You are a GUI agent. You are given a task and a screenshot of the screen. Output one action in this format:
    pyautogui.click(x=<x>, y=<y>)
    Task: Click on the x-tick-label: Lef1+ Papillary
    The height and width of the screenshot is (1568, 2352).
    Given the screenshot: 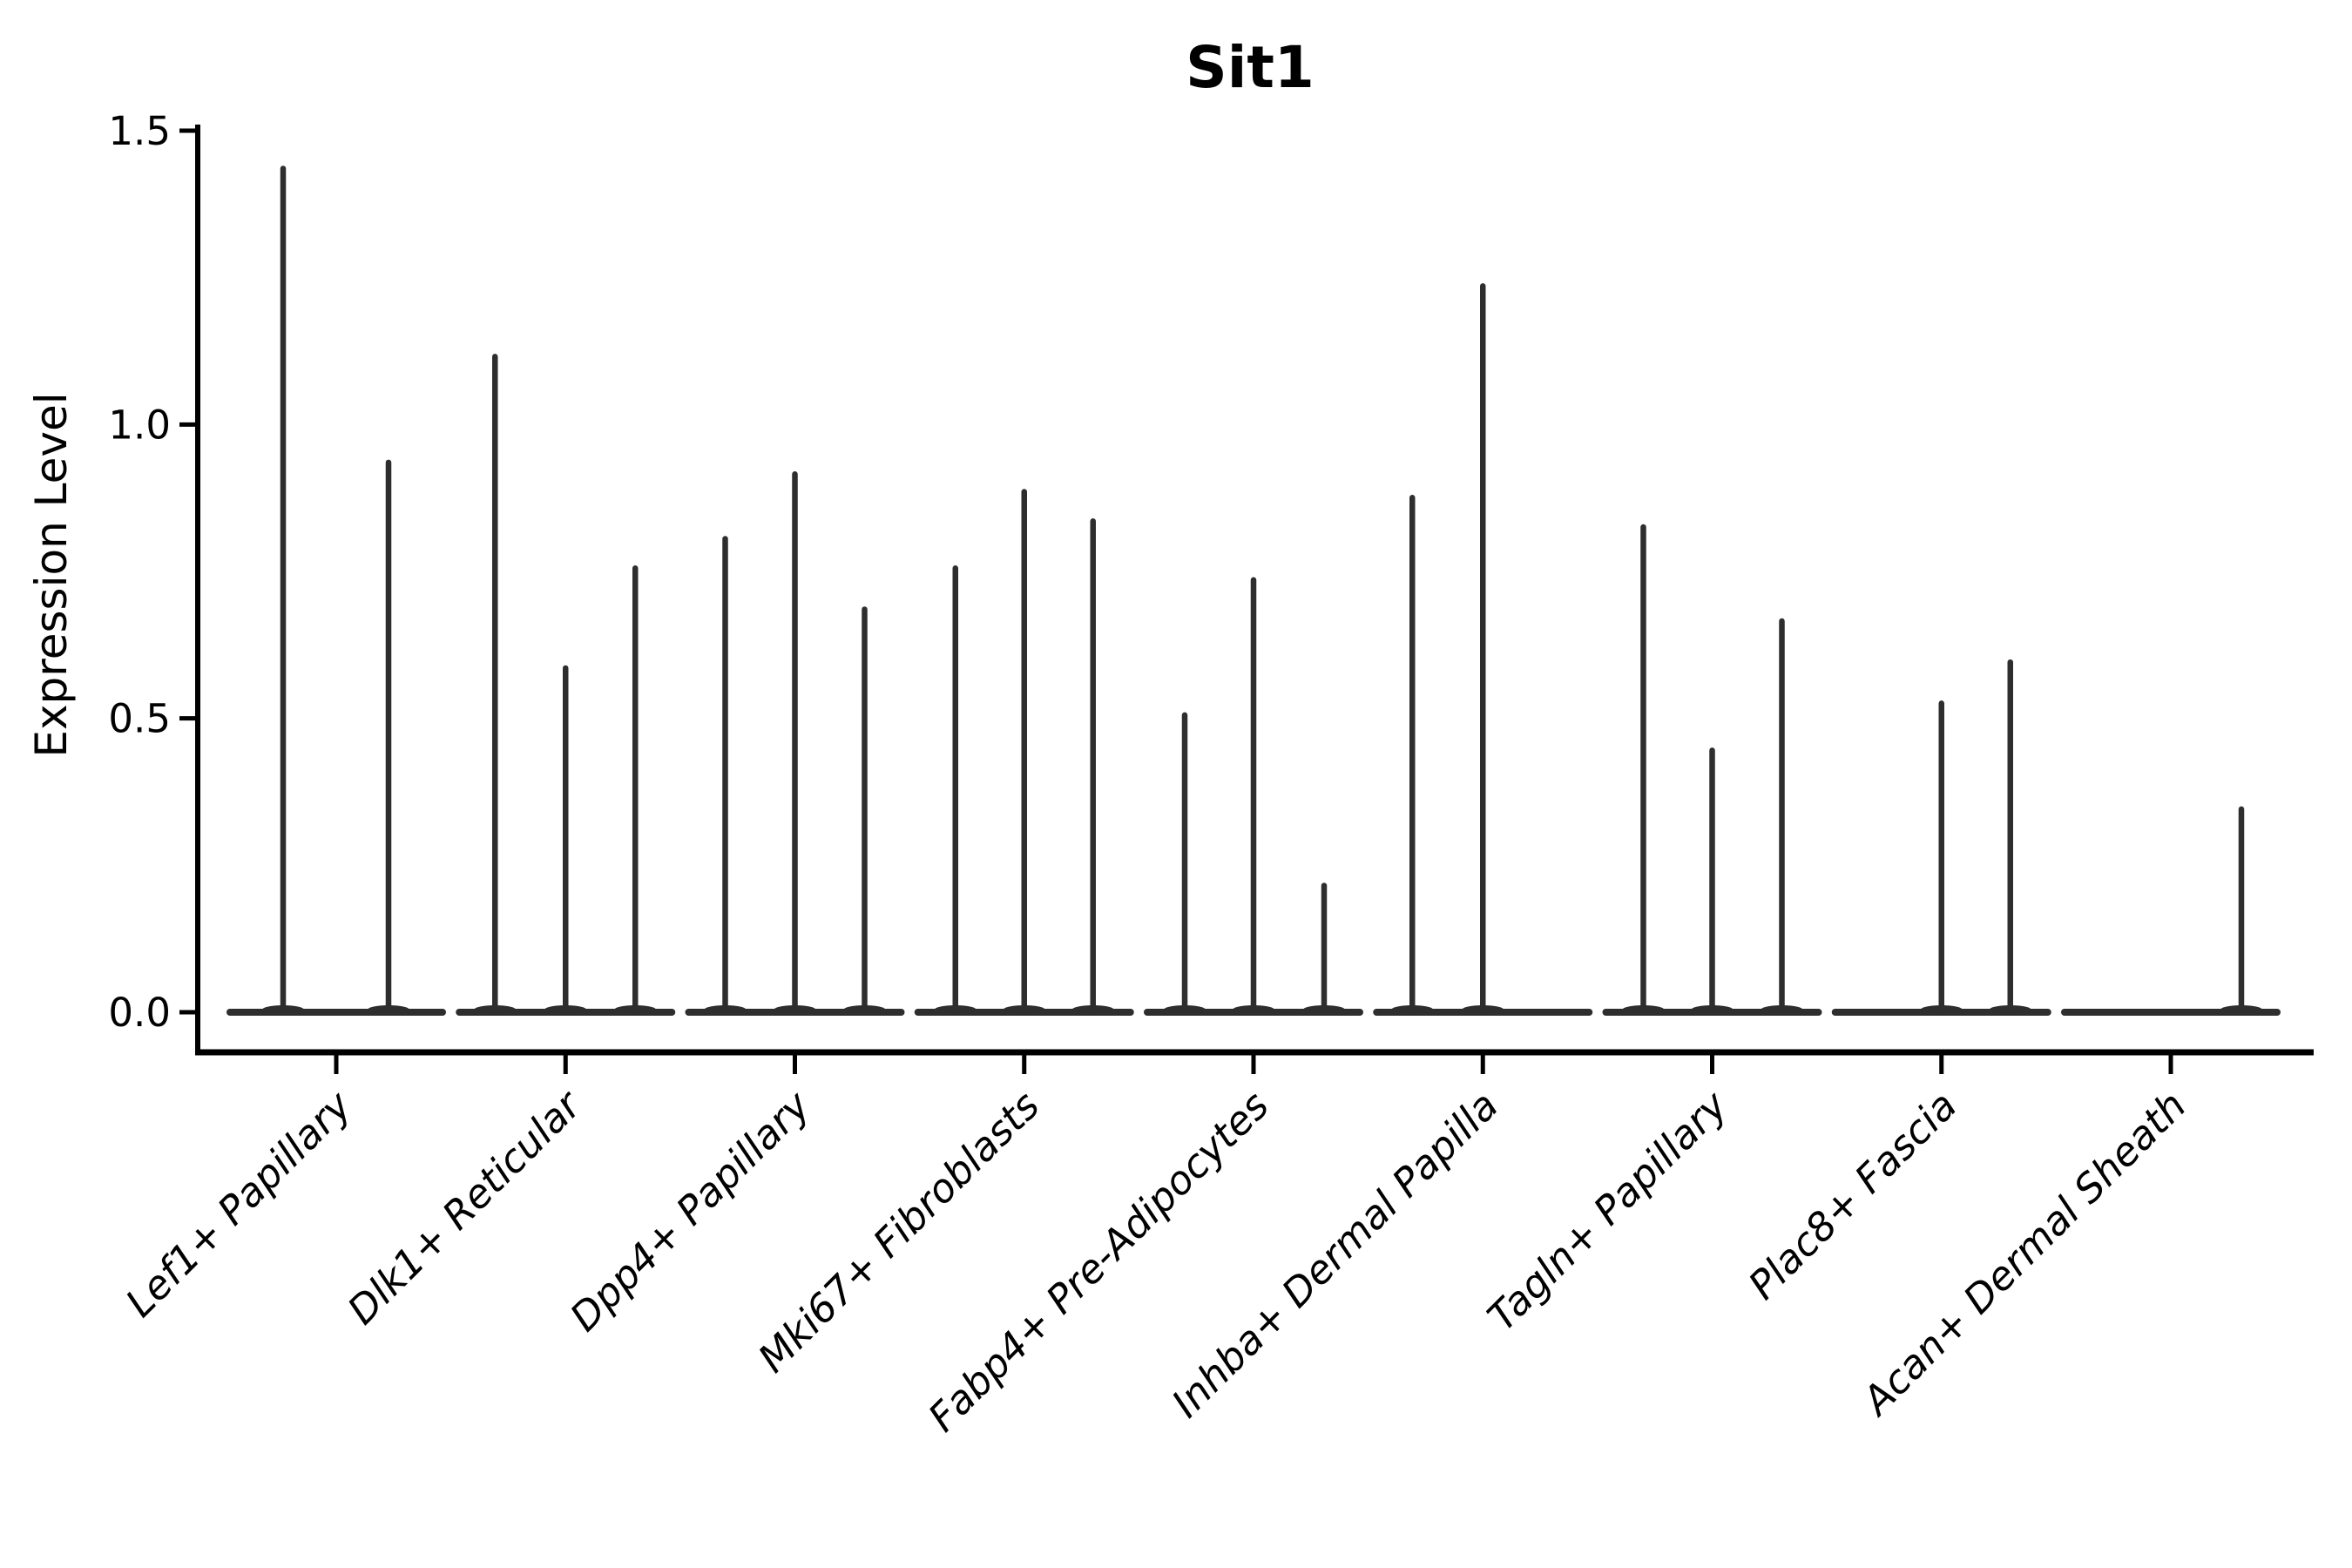 What is the action you would take?
    pyautogui.click(x=240, y=1203)
    